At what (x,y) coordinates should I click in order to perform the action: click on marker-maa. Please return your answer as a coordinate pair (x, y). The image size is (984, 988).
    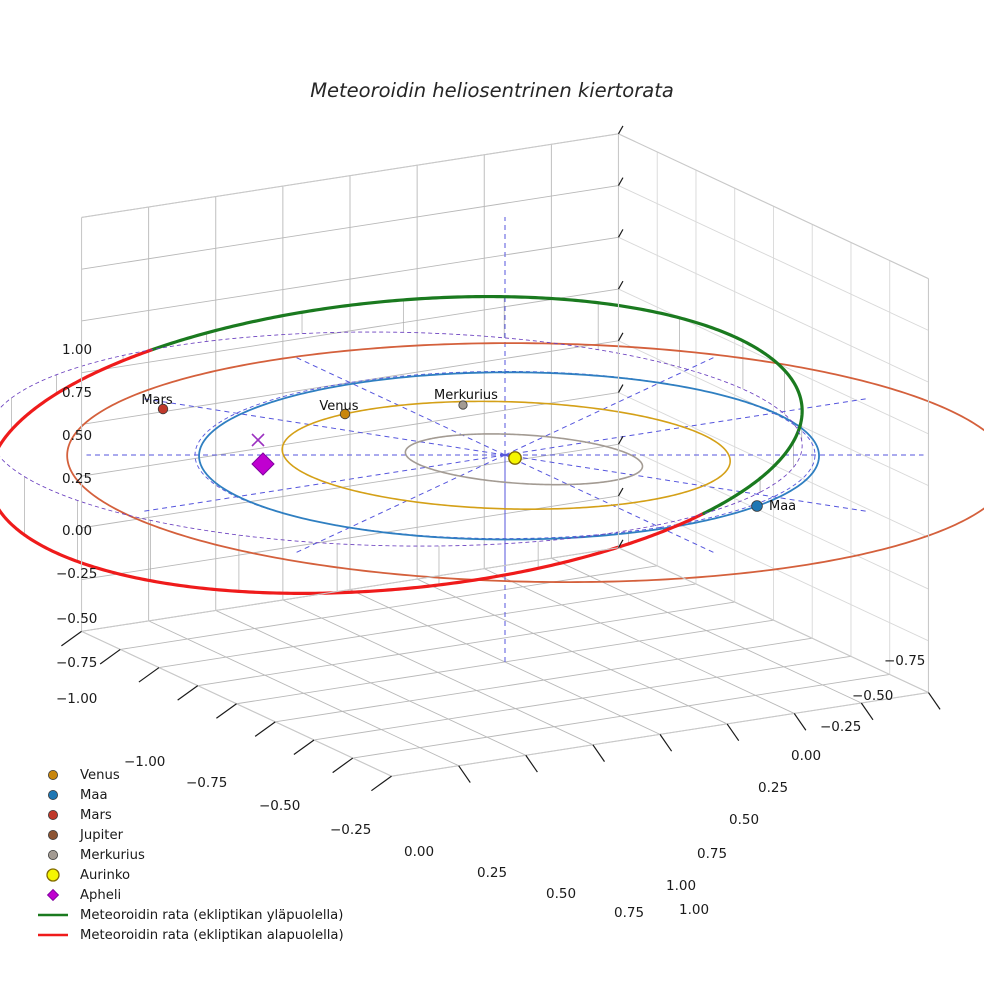
    Looking at the image, I should click on (757, 506).